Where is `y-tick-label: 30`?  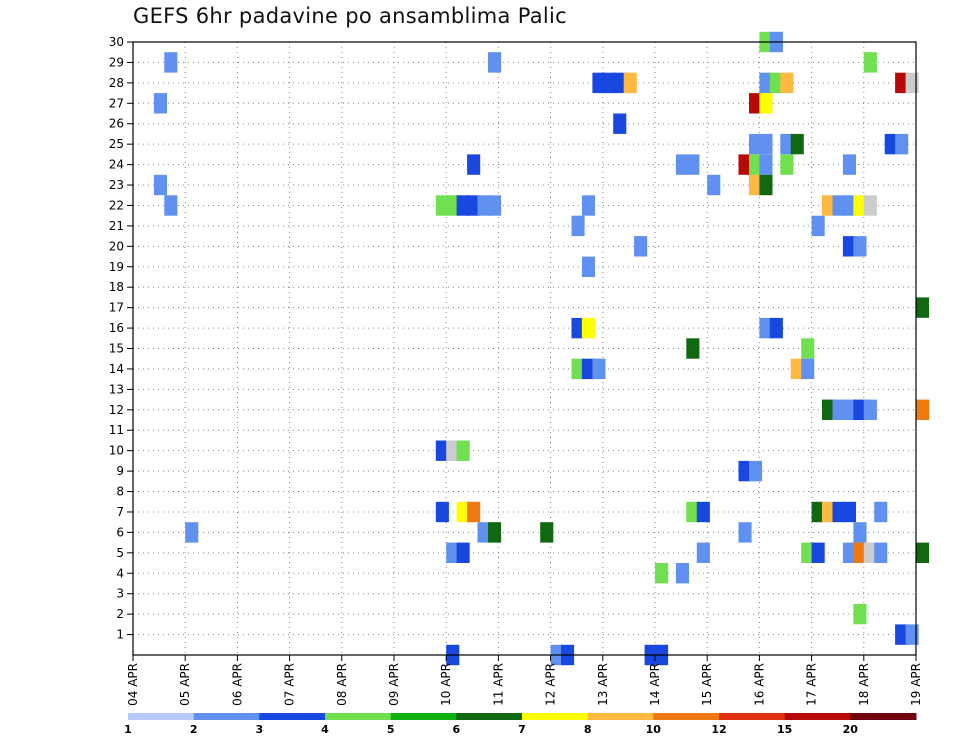
y-tick-label: 30 is located at coordinates (116, 42).